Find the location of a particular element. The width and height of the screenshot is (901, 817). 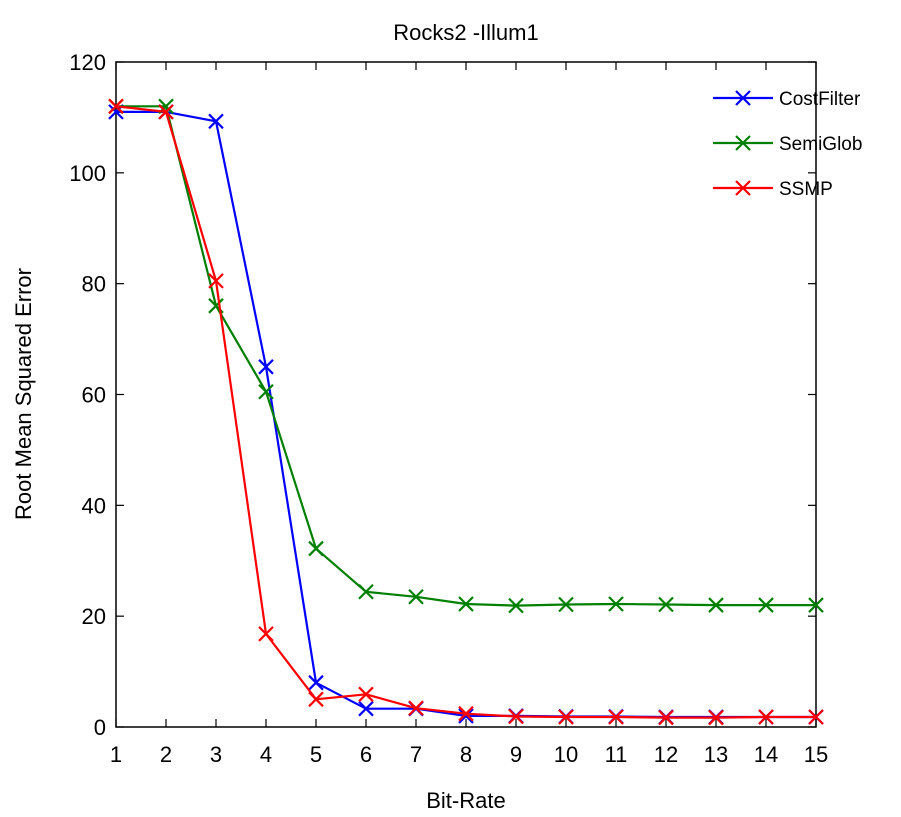

y-axis-label: Root Mean Squared Error is located at coordinates (23, 394).